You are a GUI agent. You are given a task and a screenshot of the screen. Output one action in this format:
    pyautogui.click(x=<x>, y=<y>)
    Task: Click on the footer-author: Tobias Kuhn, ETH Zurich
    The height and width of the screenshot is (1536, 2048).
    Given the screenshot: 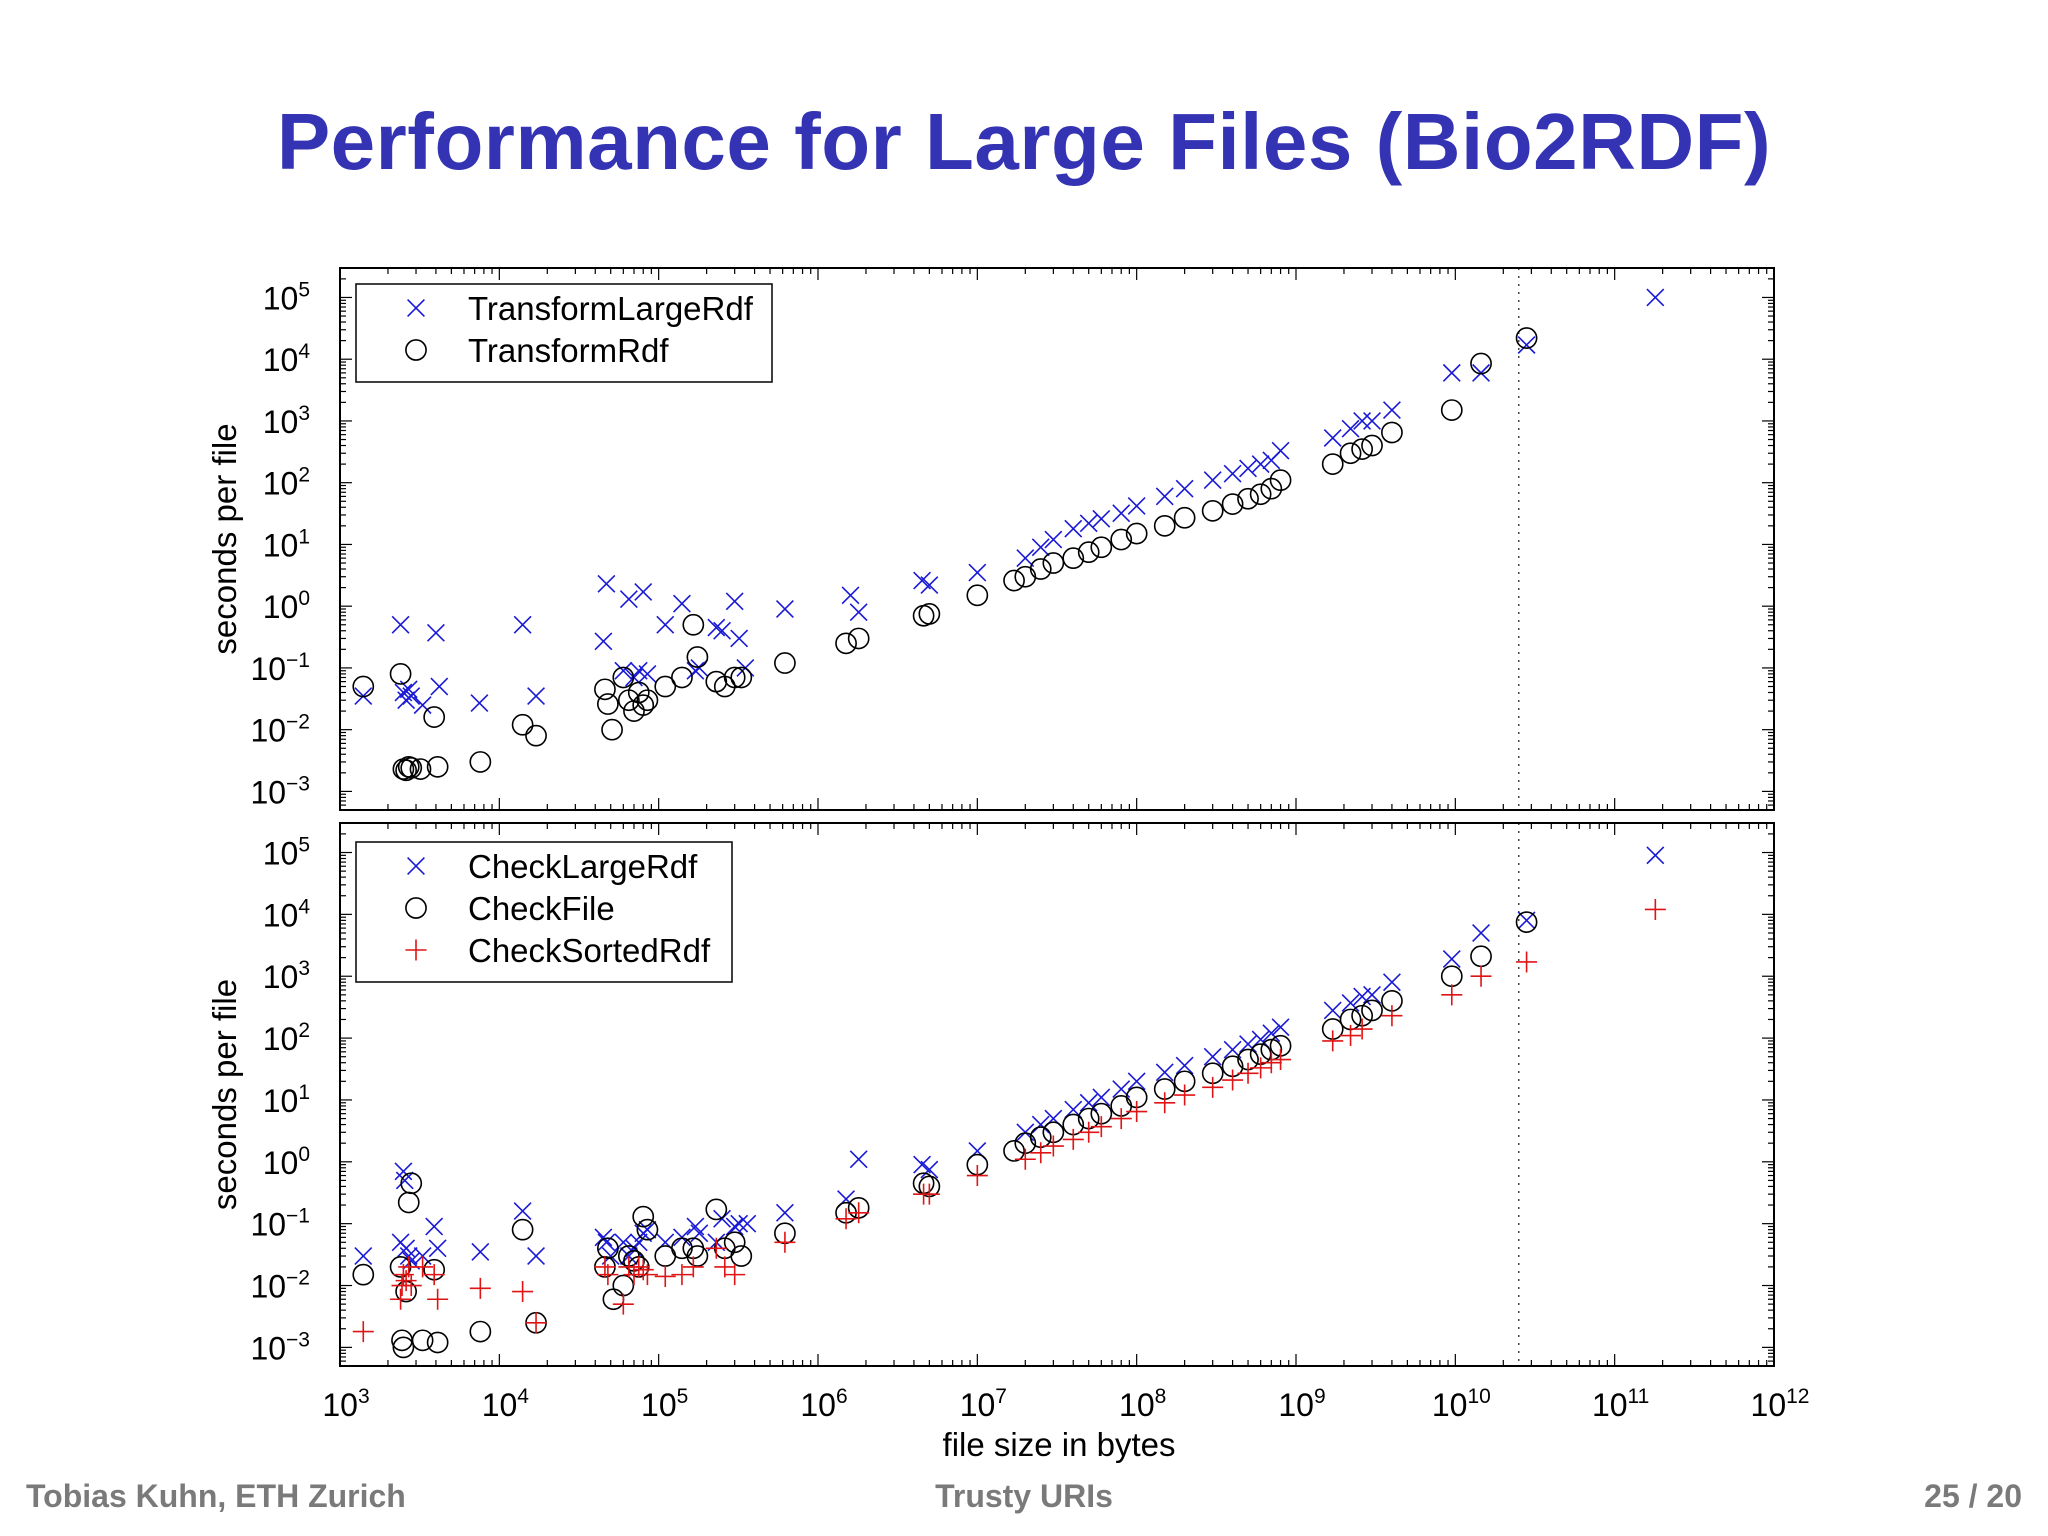 What is the action you would take?
    pyautogui.click(x=216, y=1496)
    